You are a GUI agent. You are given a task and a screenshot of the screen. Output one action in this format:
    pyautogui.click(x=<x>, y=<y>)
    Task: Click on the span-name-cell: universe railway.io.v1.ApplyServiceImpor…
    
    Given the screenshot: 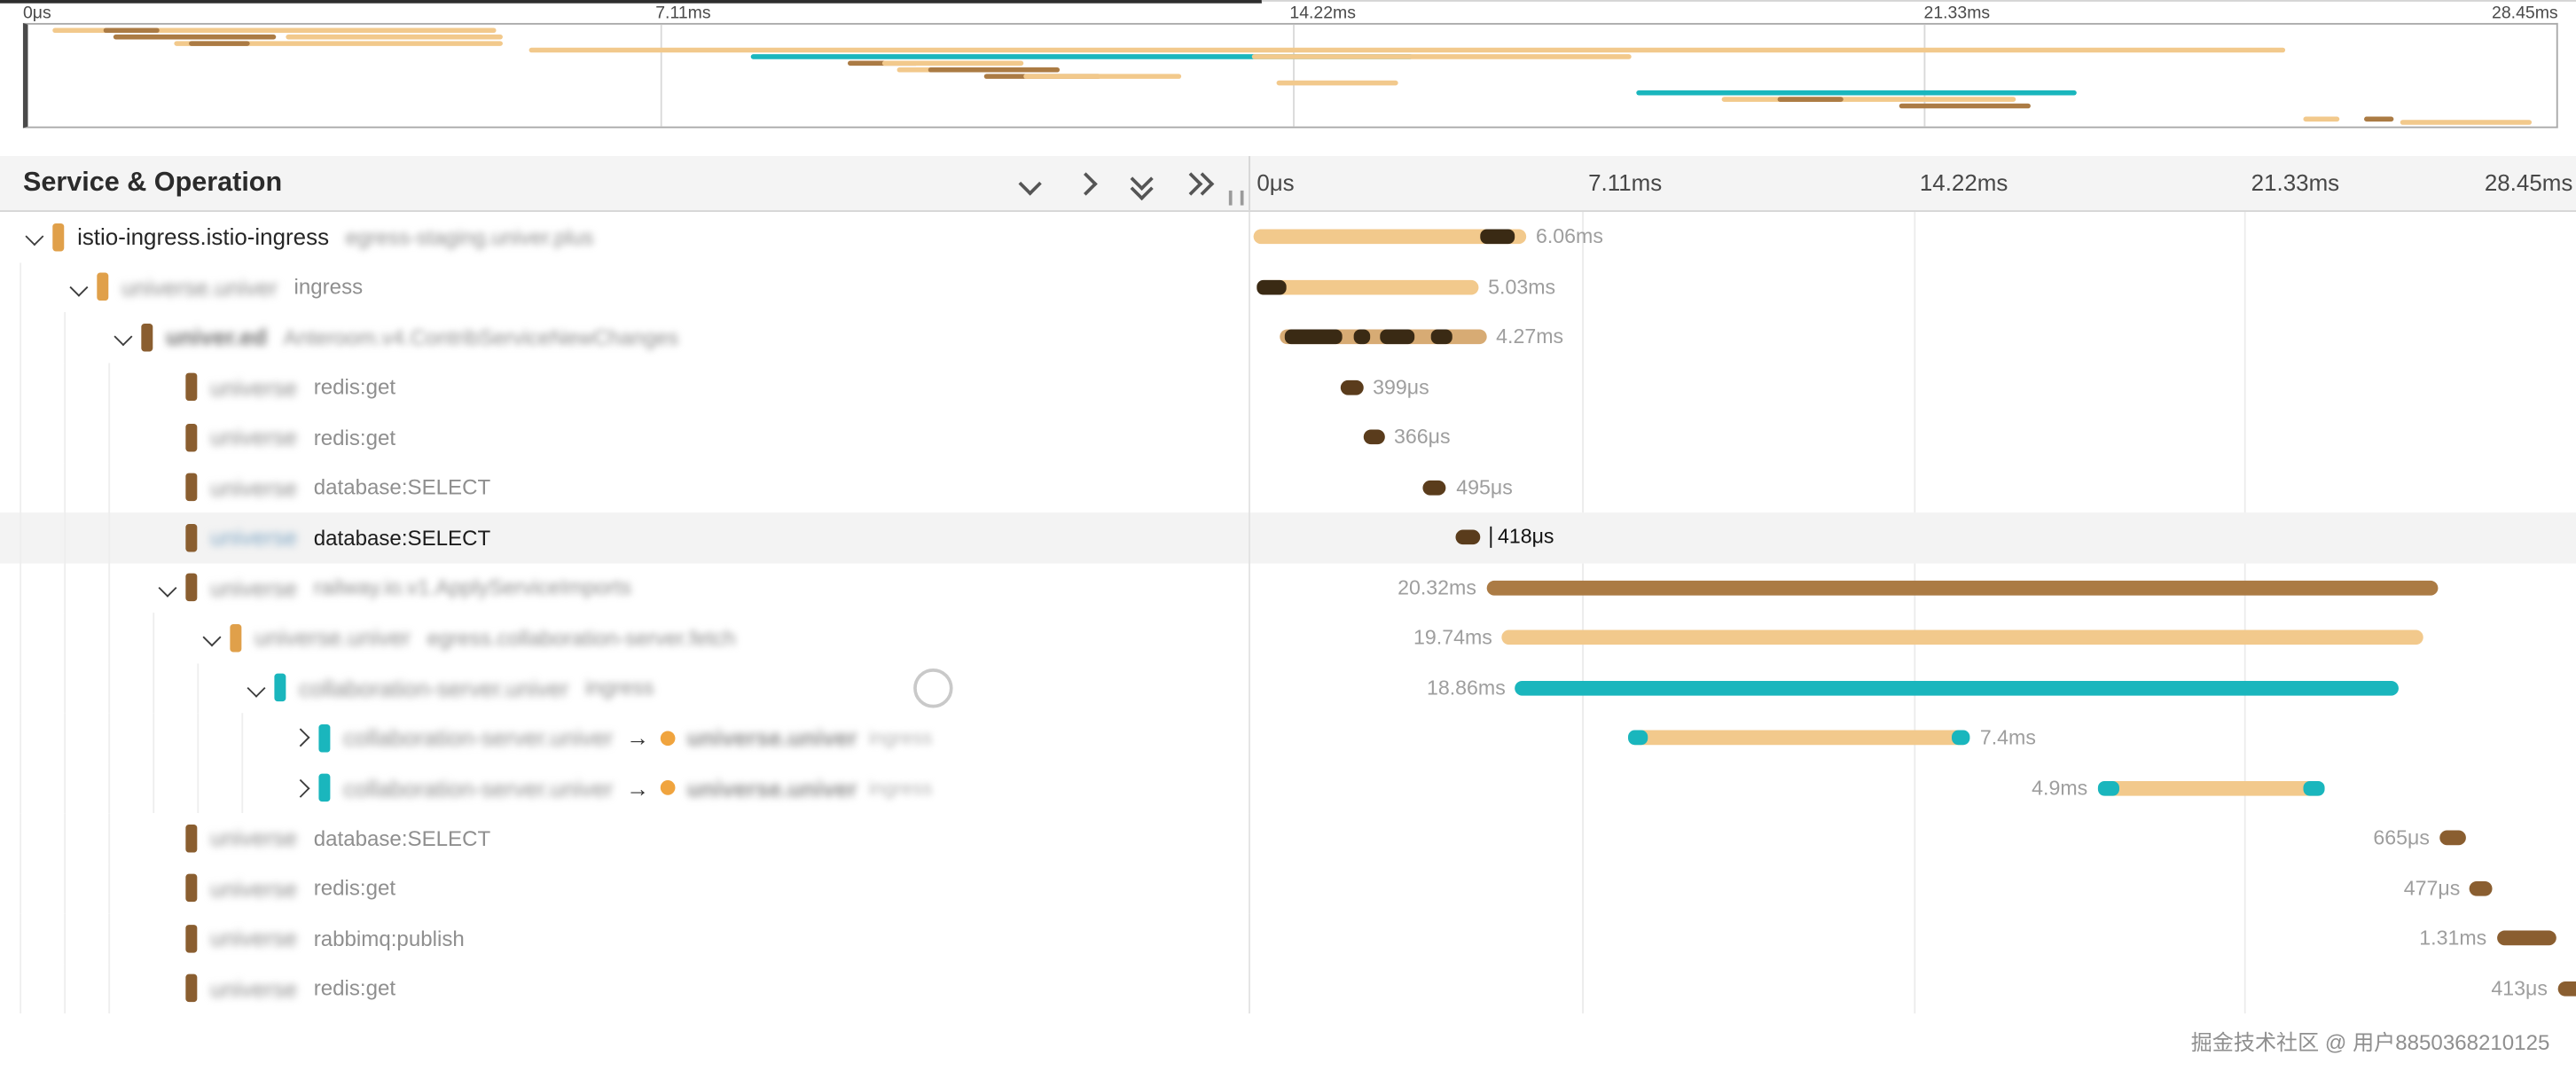 What is the action you would take?
    pyautogui.click(x=625, y=588)
    